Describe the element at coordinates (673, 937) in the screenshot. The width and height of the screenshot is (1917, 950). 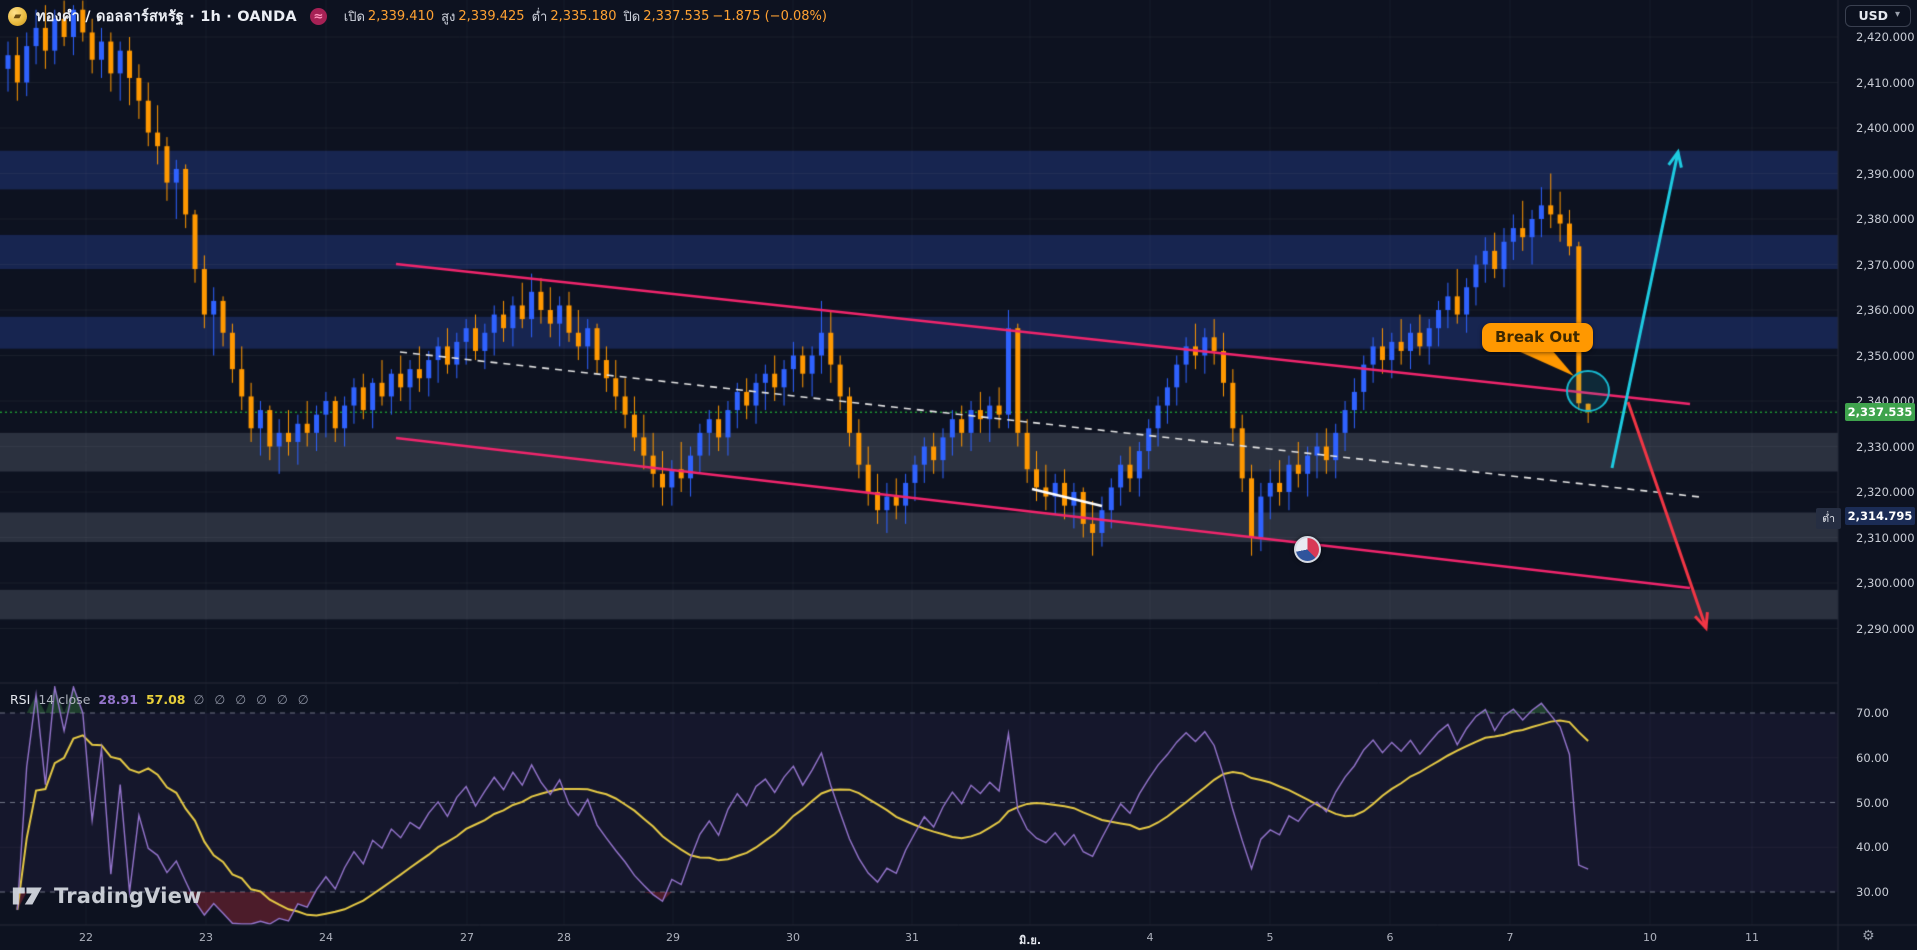
I see `time-axis-label: 29` at that location.